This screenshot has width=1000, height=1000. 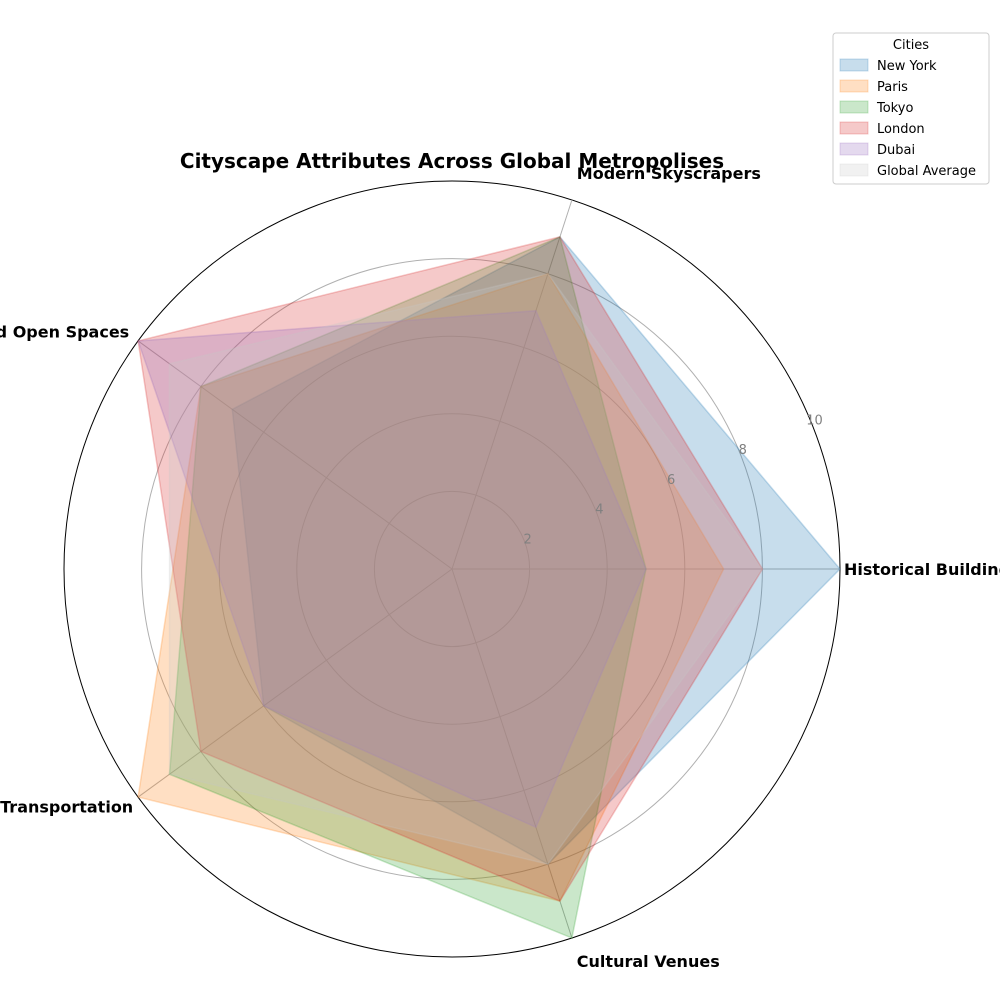 What do you see at coordinates (814, 421) in the screenshot?
I see `radial-tick-label: 10` at bounding box center [814, 421].